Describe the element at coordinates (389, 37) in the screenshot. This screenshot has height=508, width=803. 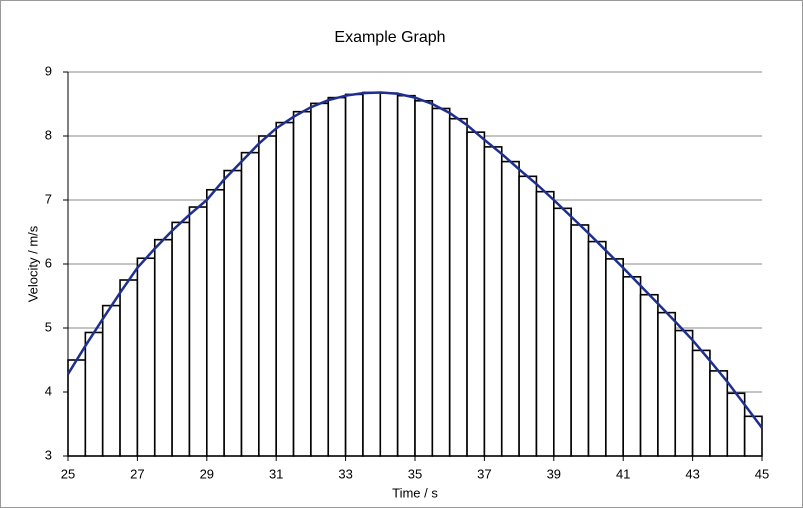
I see `chart-title: Example Graph` at that location.